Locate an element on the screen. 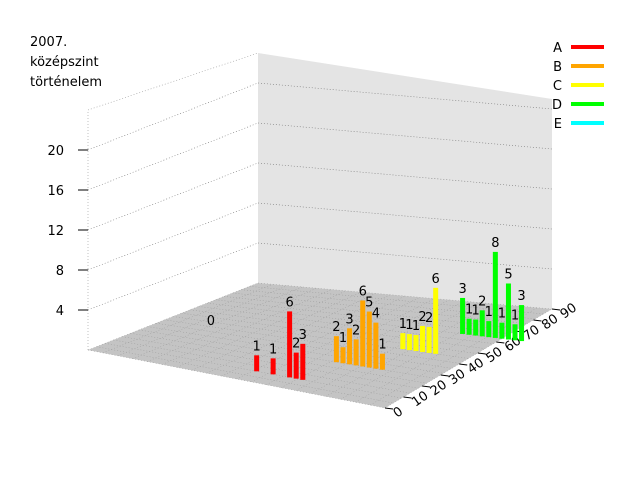  bar-label-D: 5 is located at coordinates (508, 274).